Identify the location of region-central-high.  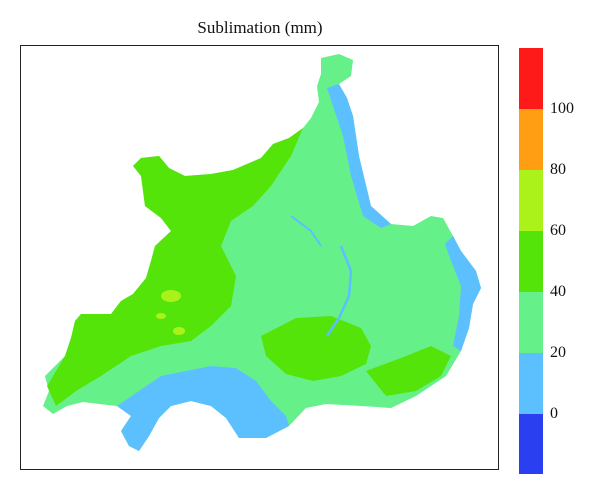
(316, 348).